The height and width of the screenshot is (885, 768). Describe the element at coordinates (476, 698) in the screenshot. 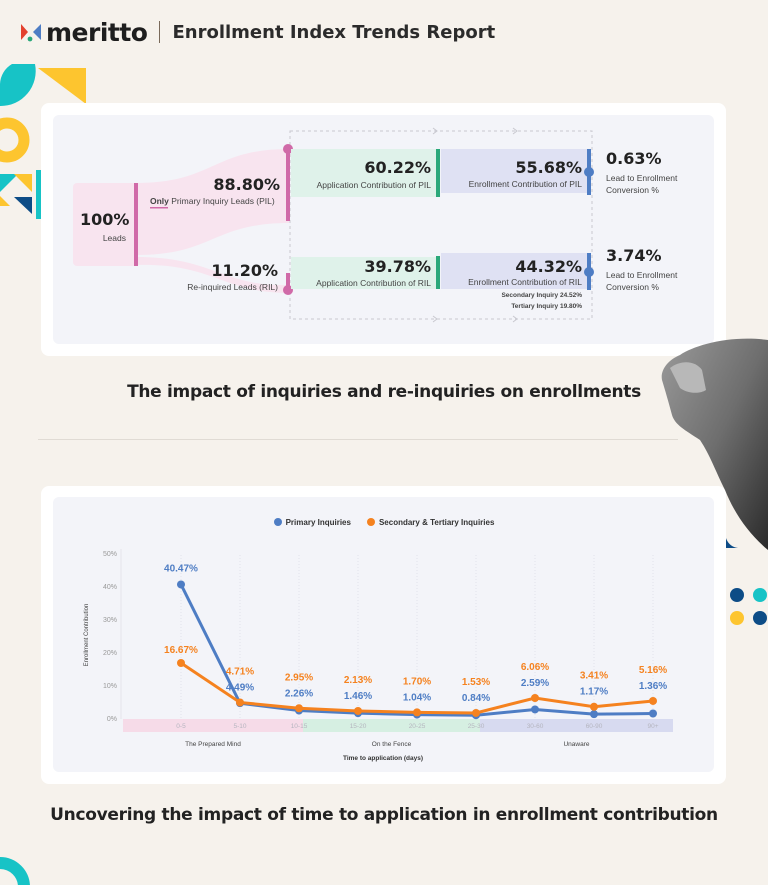

I see `primary-value-label: 0.84%` at that location.